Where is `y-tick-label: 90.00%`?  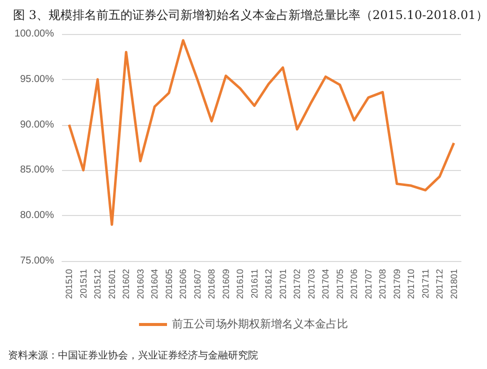
y-tick-label: 90.00% is located at coordinates (37, 124).